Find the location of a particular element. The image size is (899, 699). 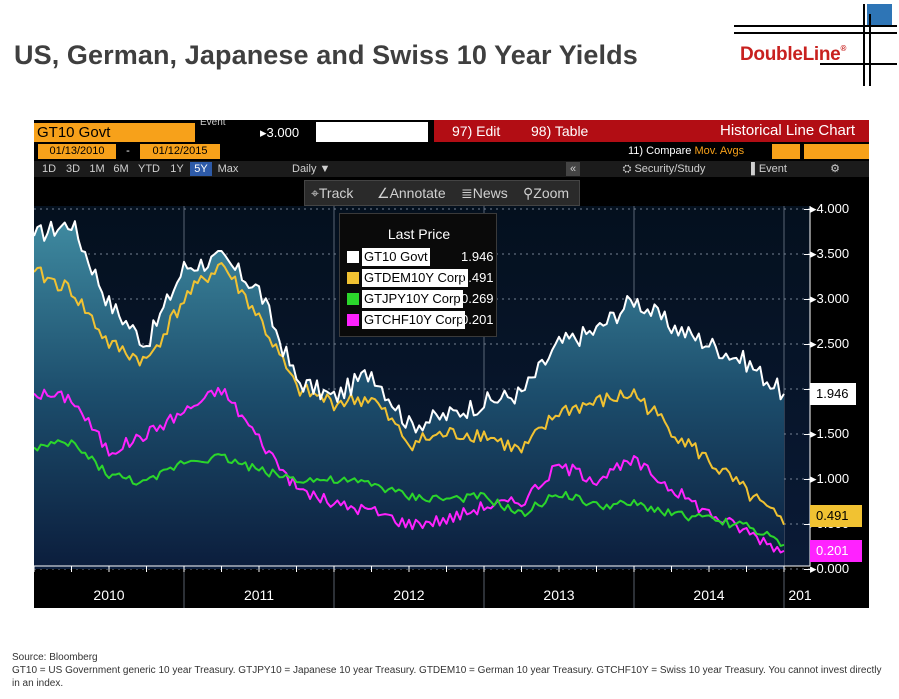

x-tick-label: 2012 is located at coordinates (409, 595).